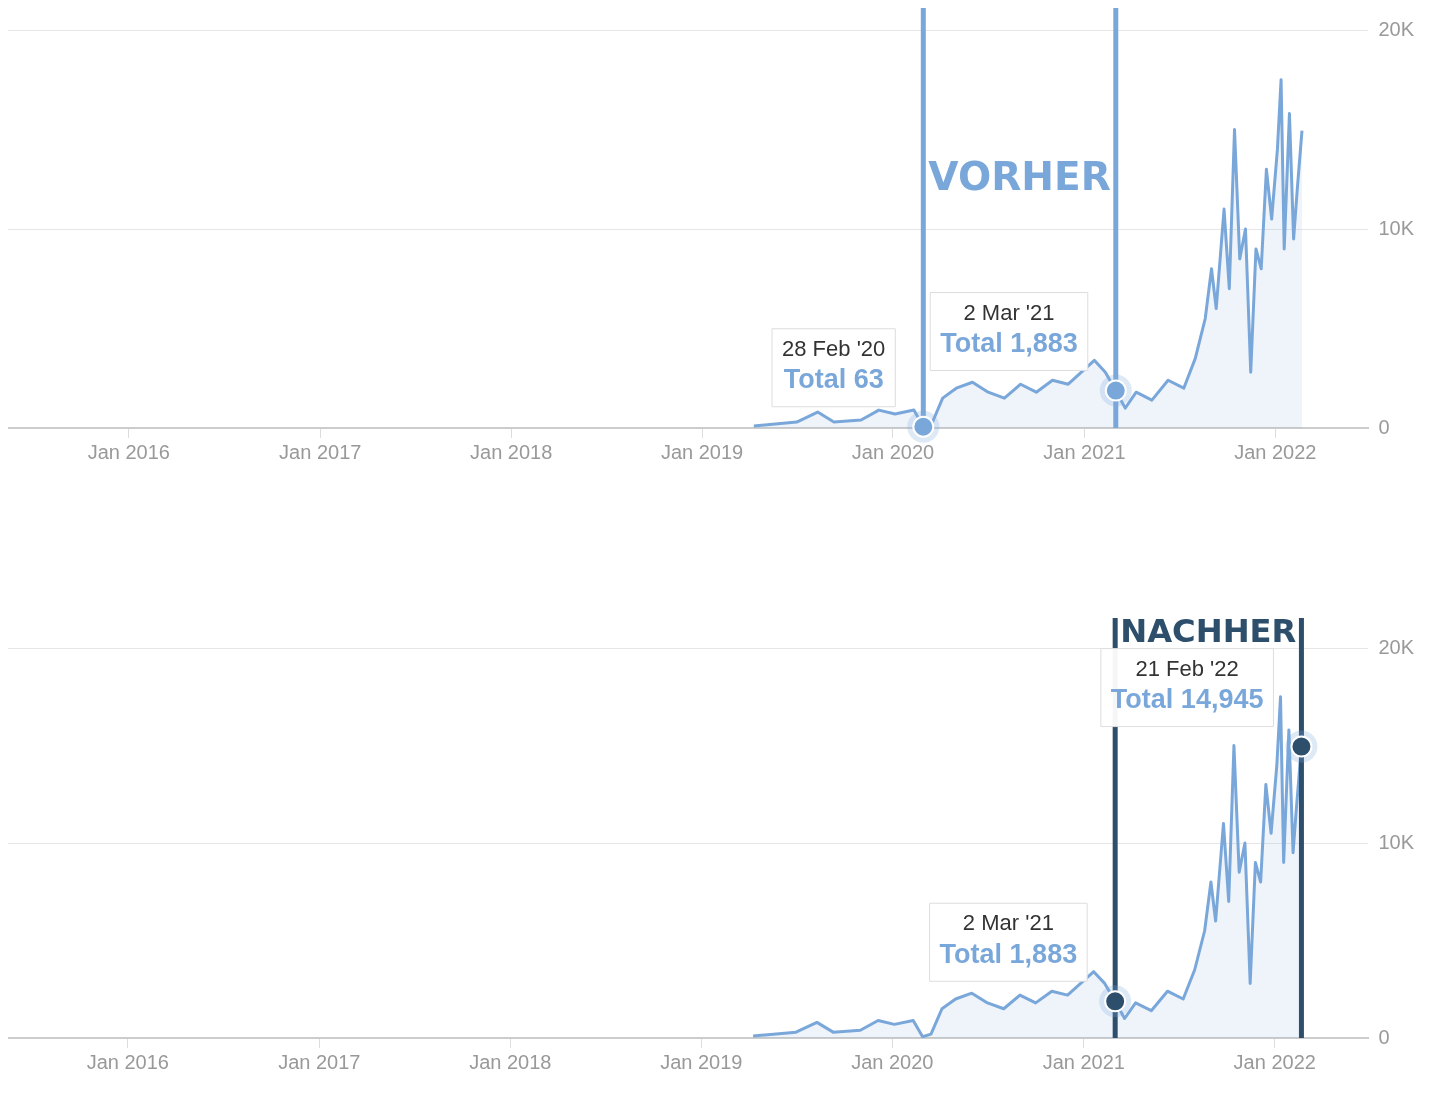  I want to click on ref-line-label: VORHER, so click(1019, 176).